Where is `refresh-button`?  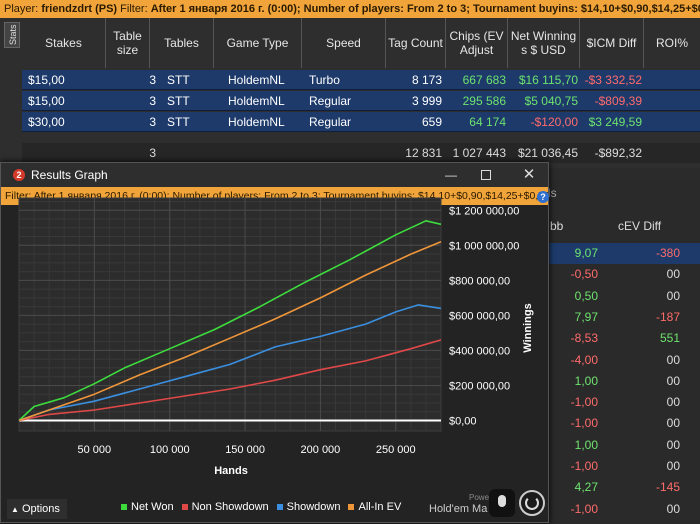 refresh-button is located at coordinates (532, 503).